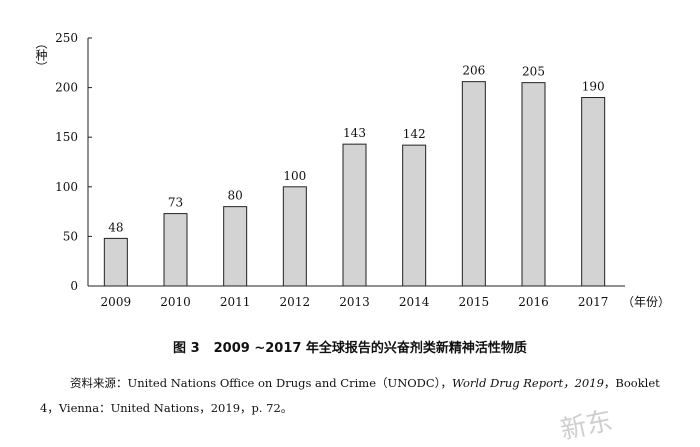  I want to click on data-label: 73, so click(175, 203).